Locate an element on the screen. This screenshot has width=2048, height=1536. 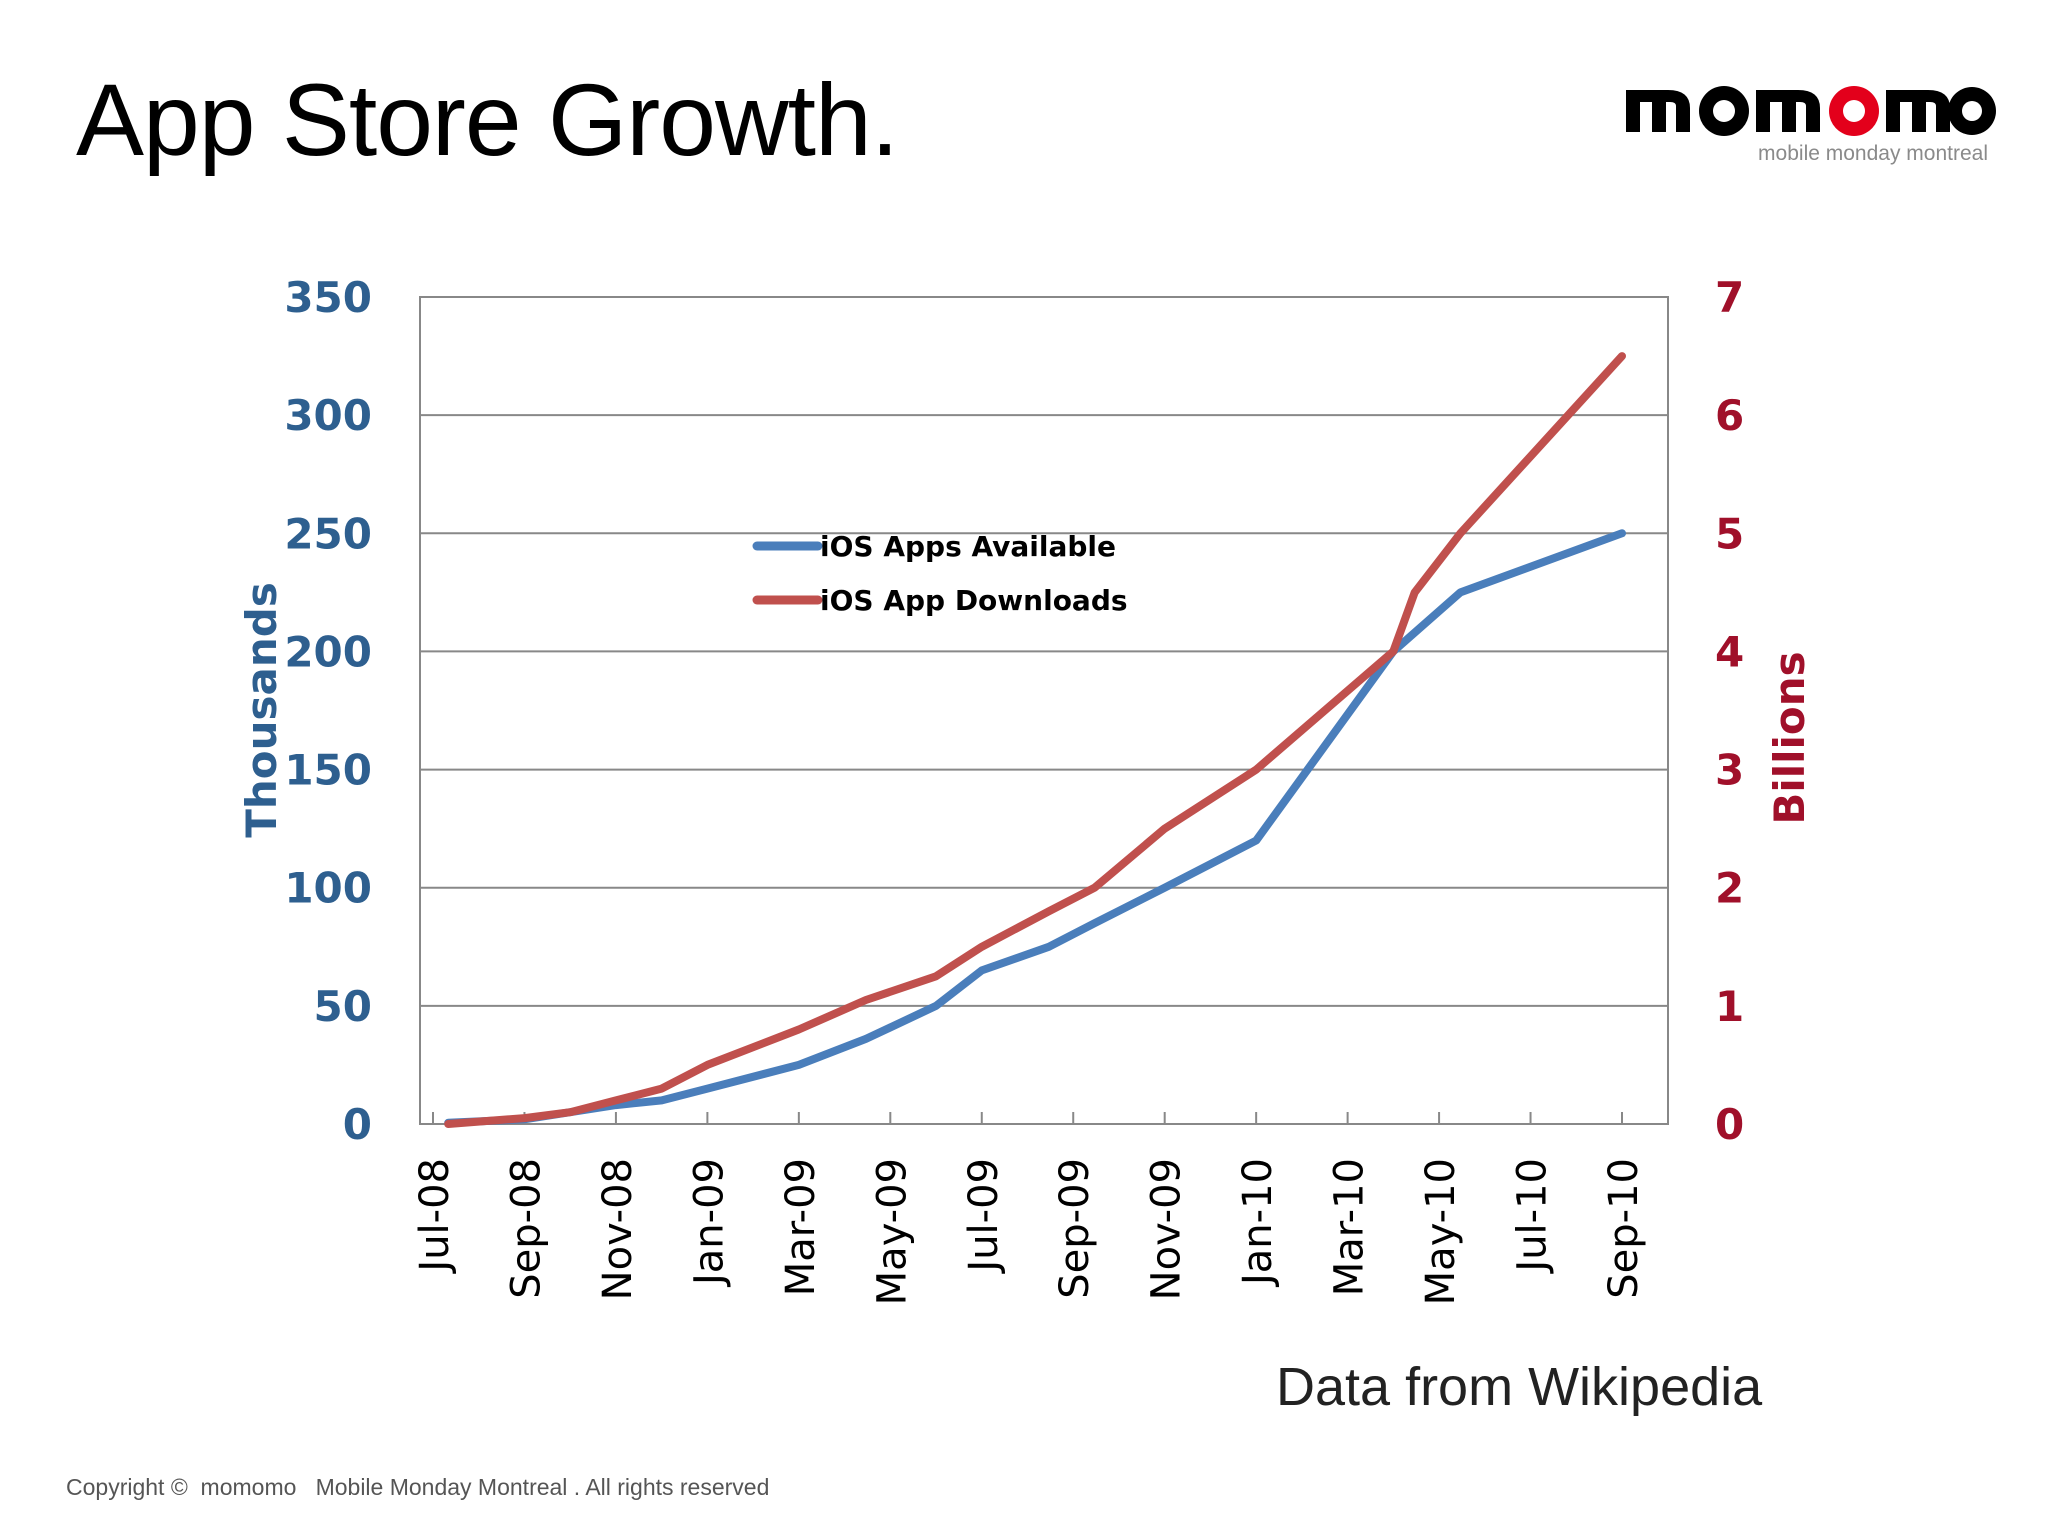
right-axis-tick-label: 2 is located at coordinates (1729, 888).